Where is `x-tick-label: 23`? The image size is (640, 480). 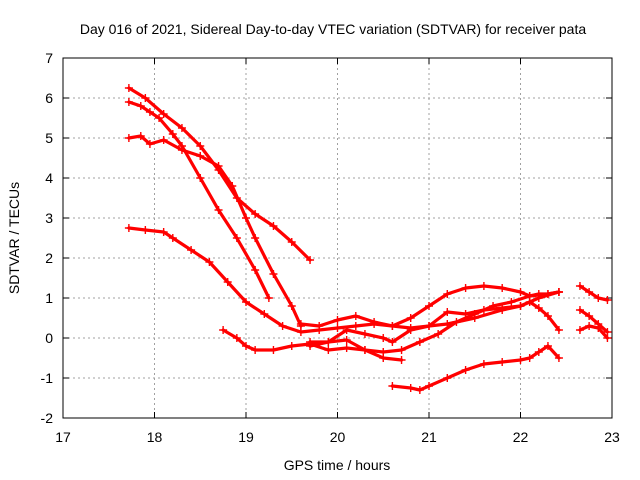
x-tick-label: 23 is located at coordinates (612, 437).